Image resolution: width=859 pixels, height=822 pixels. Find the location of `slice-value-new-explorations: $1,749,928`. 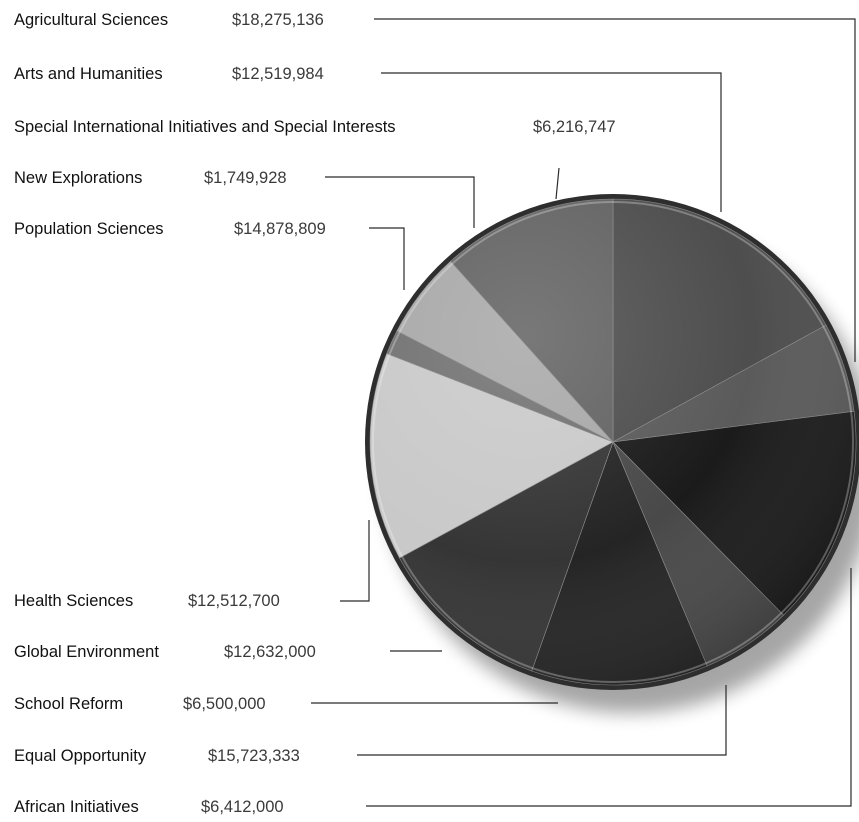

slice-value-new-explorations: $1,749,928 is located at coordinates (245, 178).